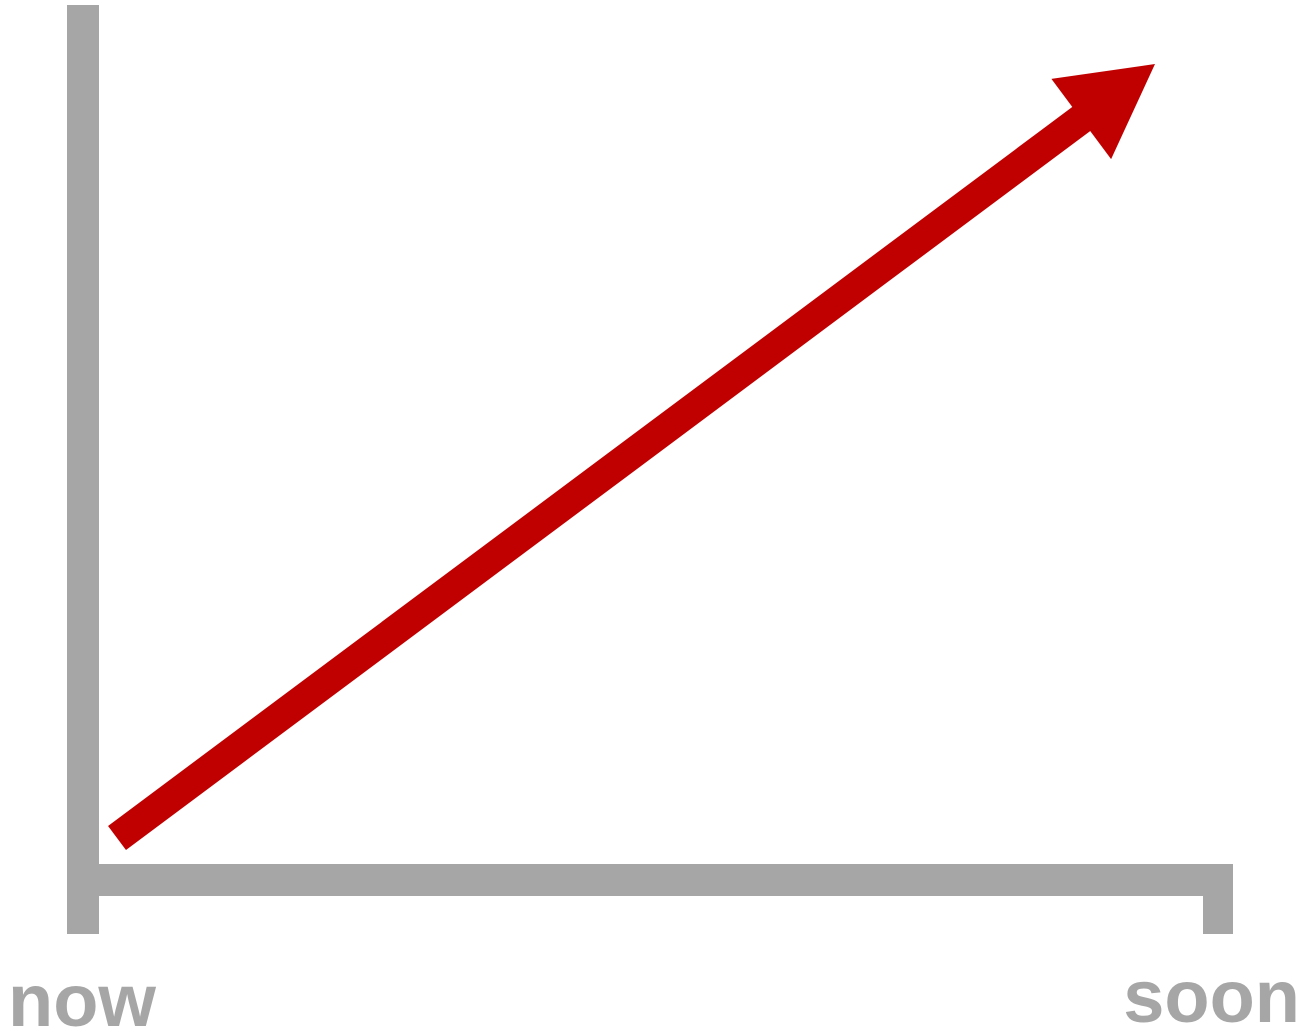 The image size is (1306, 1035). What do you see at coordinates (1211, 995) in the screenshot?
I see `x-tick-label-end: soon` at bounding box center [1211, 995].